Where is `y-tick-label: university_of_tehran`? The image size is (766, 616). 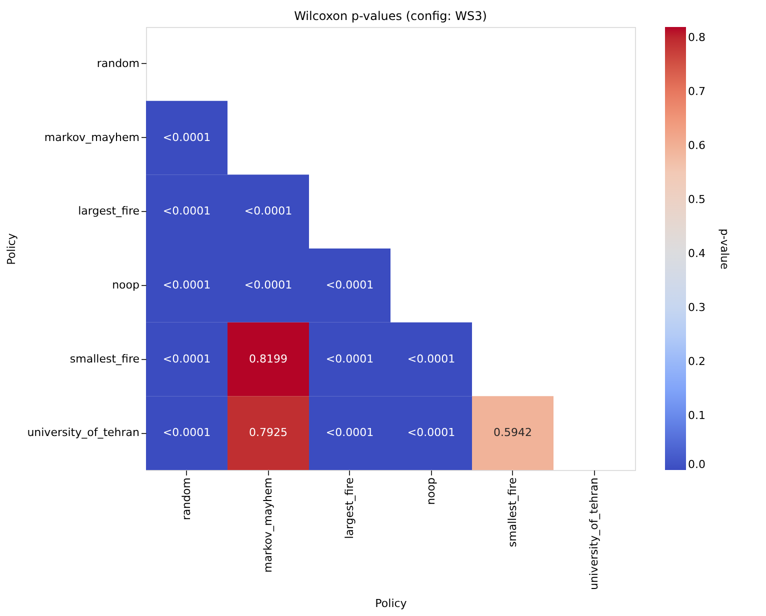 y-tick-label: university_of_tehran is located at coordinates (83, 433).